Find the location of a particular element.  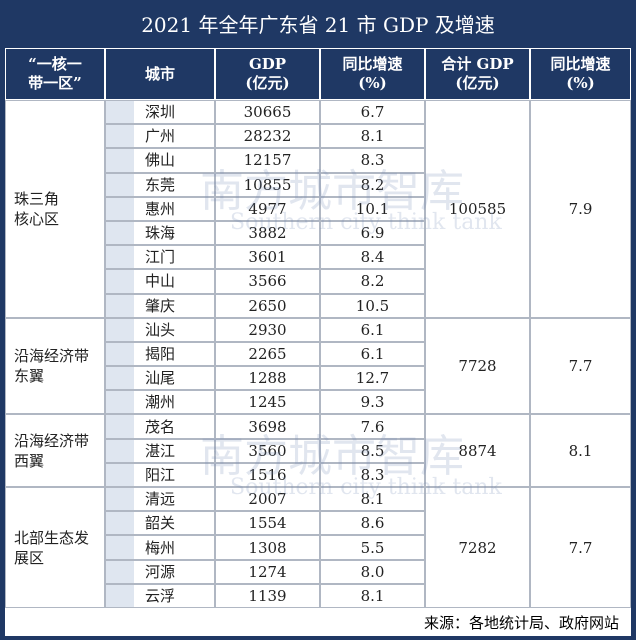

growth-cell: 6.7 is located at coordinates (372, 112).